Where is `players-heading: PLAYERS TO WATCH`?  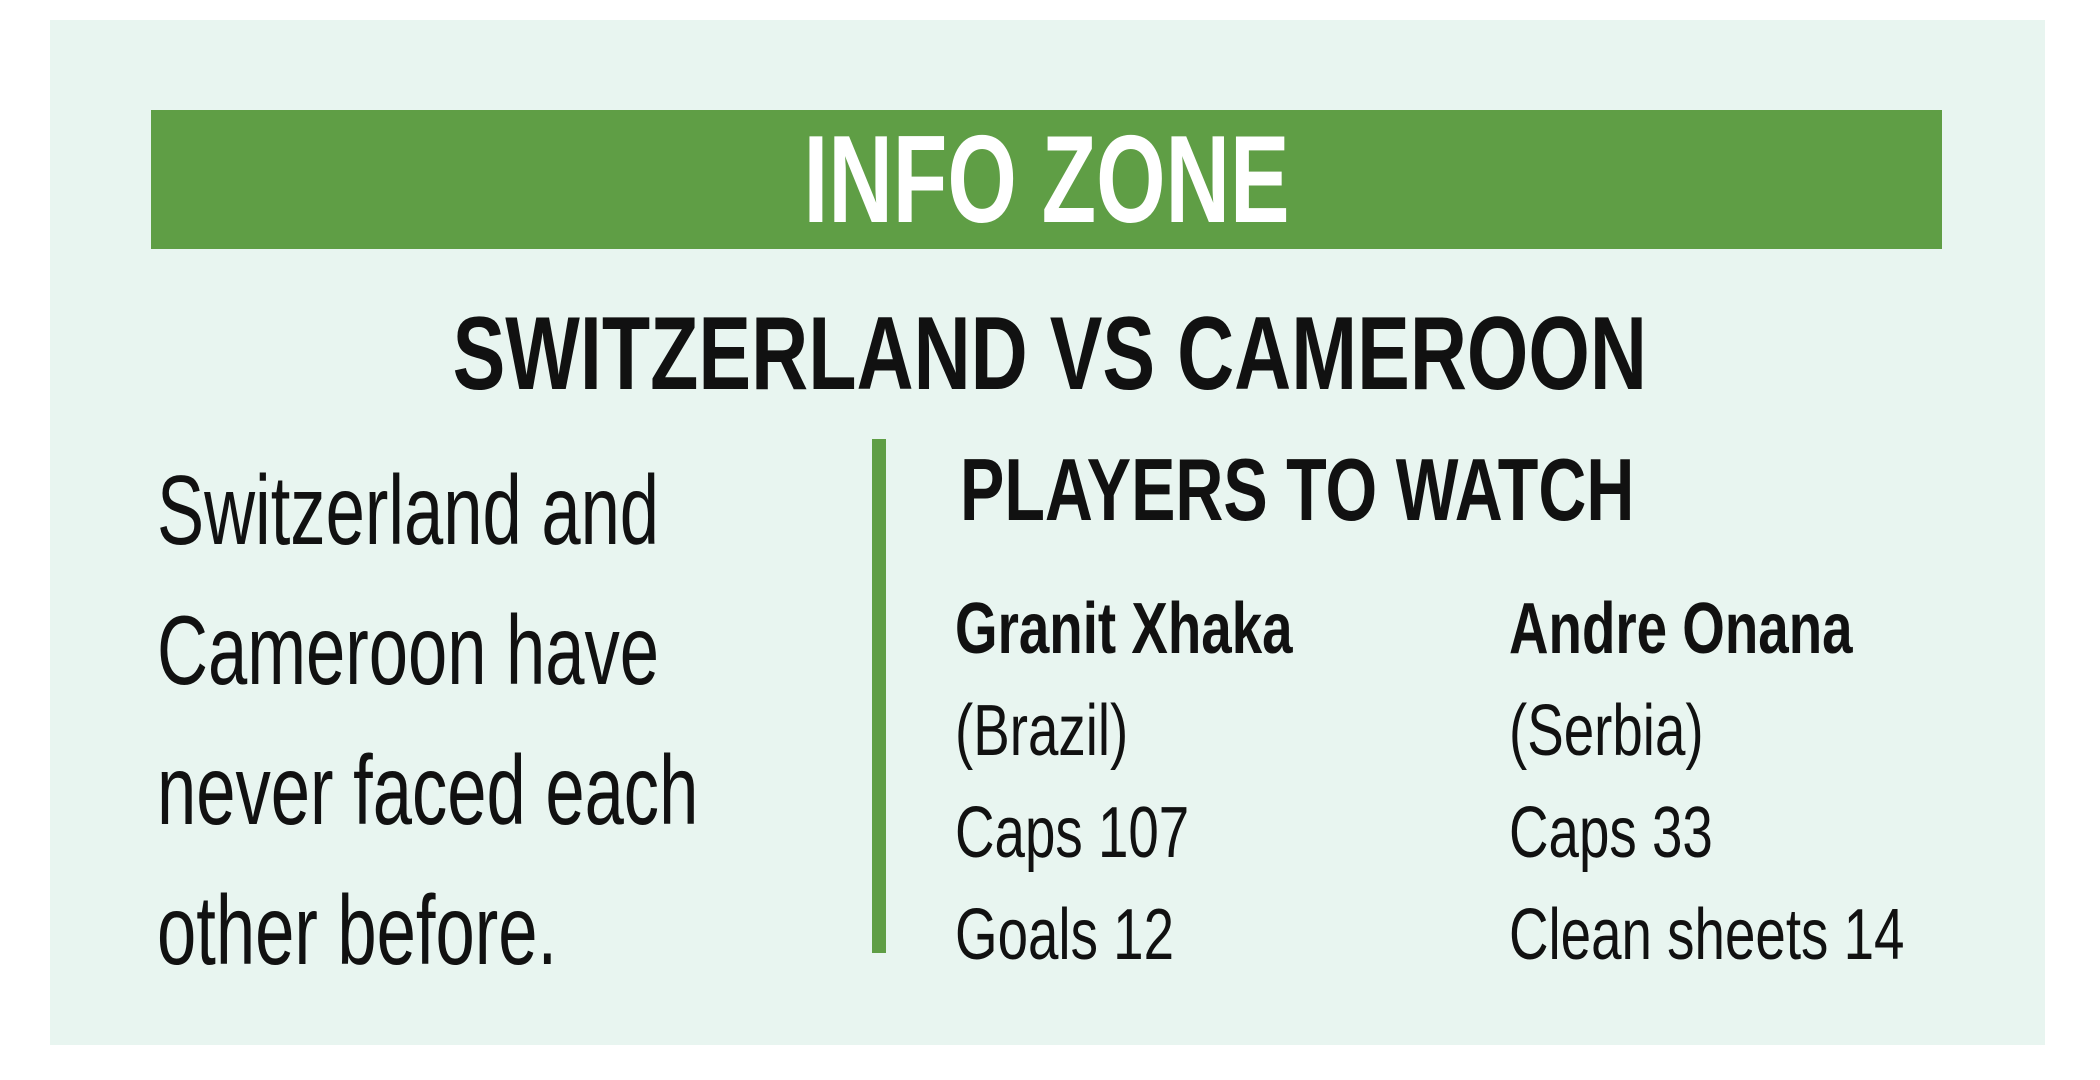 players-heading: PLAYERS TO WATCH is located at coordinates (1297, 489).